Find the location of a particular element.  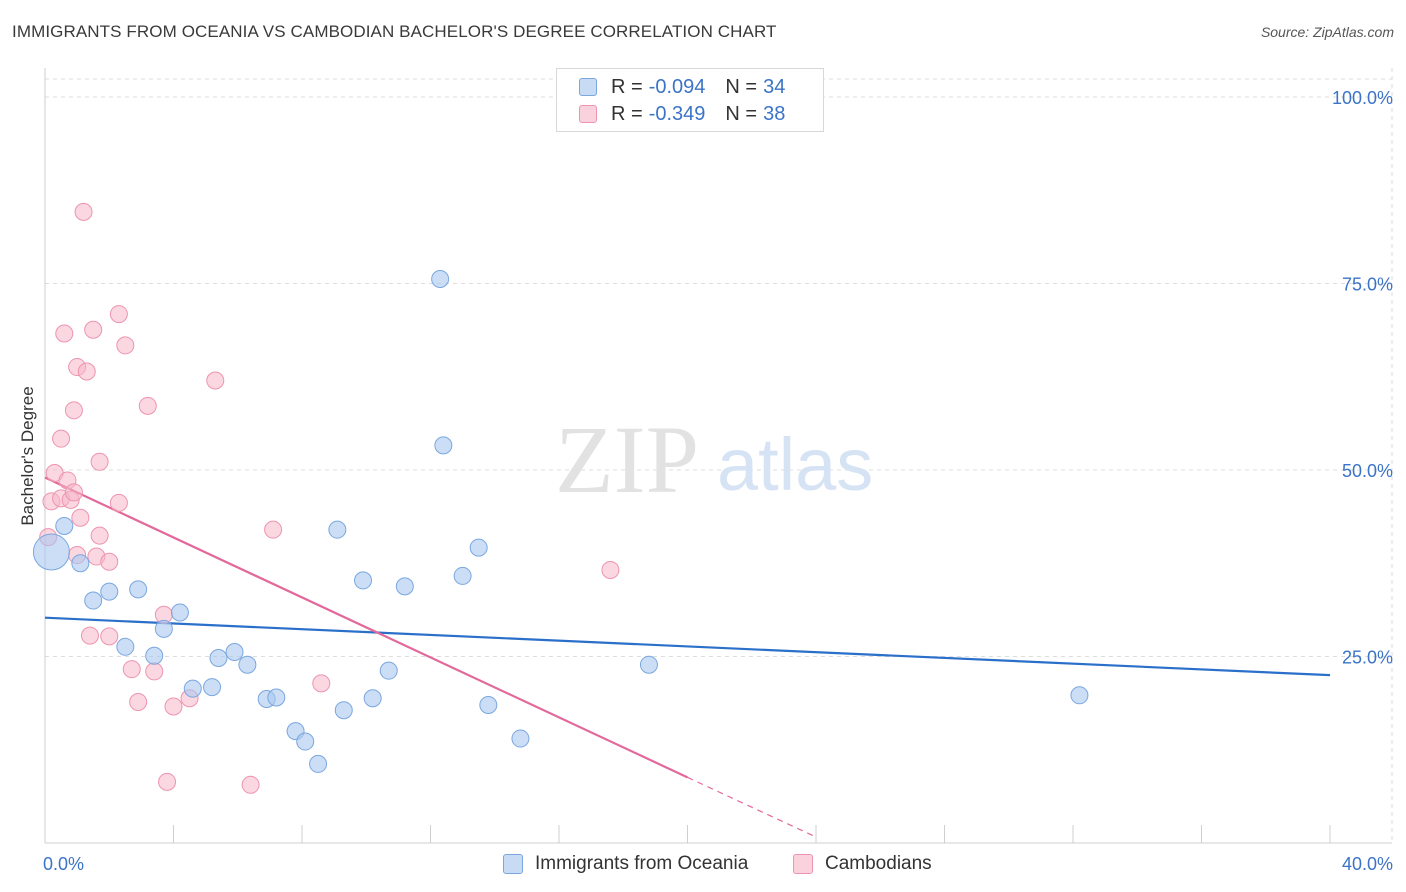

legend-n-value: 34 is located at coordinates (774, 86).